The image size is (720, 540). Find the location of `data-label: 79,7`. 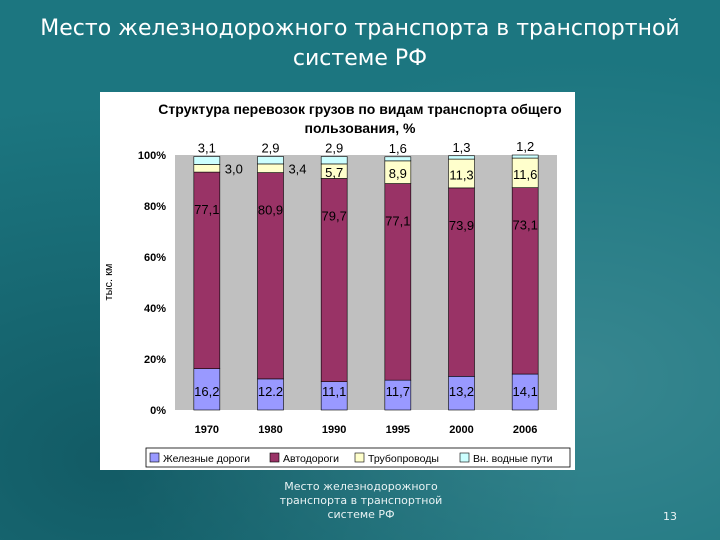

data-label: 79,7 is located at coordinates (334, 215).